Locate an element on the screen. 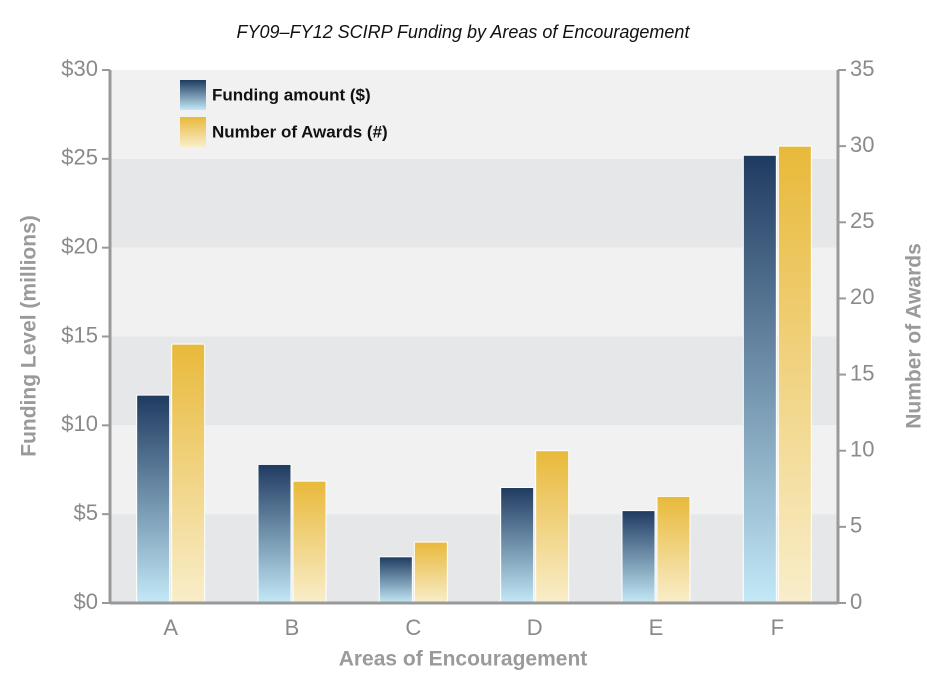 The image size is (927, 677). x-tick-label: F is located at coordinates (777, 627).